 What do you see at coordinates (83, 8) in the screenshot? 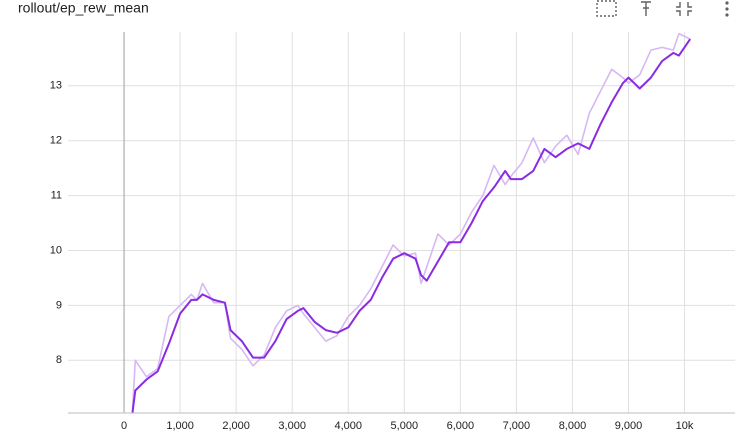
I see `chart-title: rollout/ep_rew_mean` at bounding box center [83, 8].